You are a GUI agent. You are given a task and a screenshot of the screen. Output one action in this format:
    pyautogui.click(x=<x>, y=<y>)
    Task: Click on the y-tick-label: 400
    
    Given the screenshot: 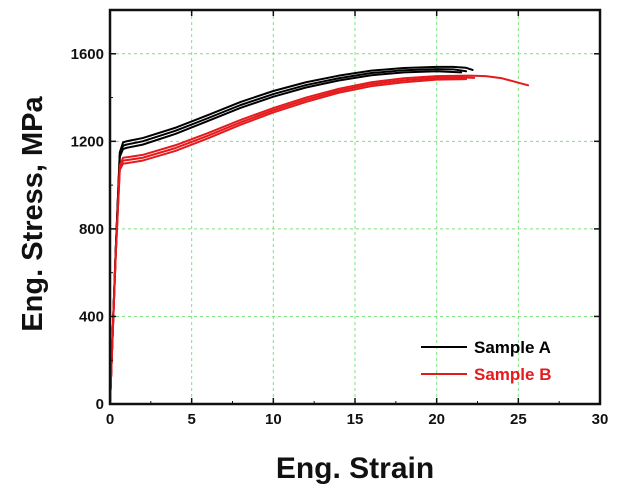 What is the action you would take?
    pyautogui.click(x=91, y=316)
    